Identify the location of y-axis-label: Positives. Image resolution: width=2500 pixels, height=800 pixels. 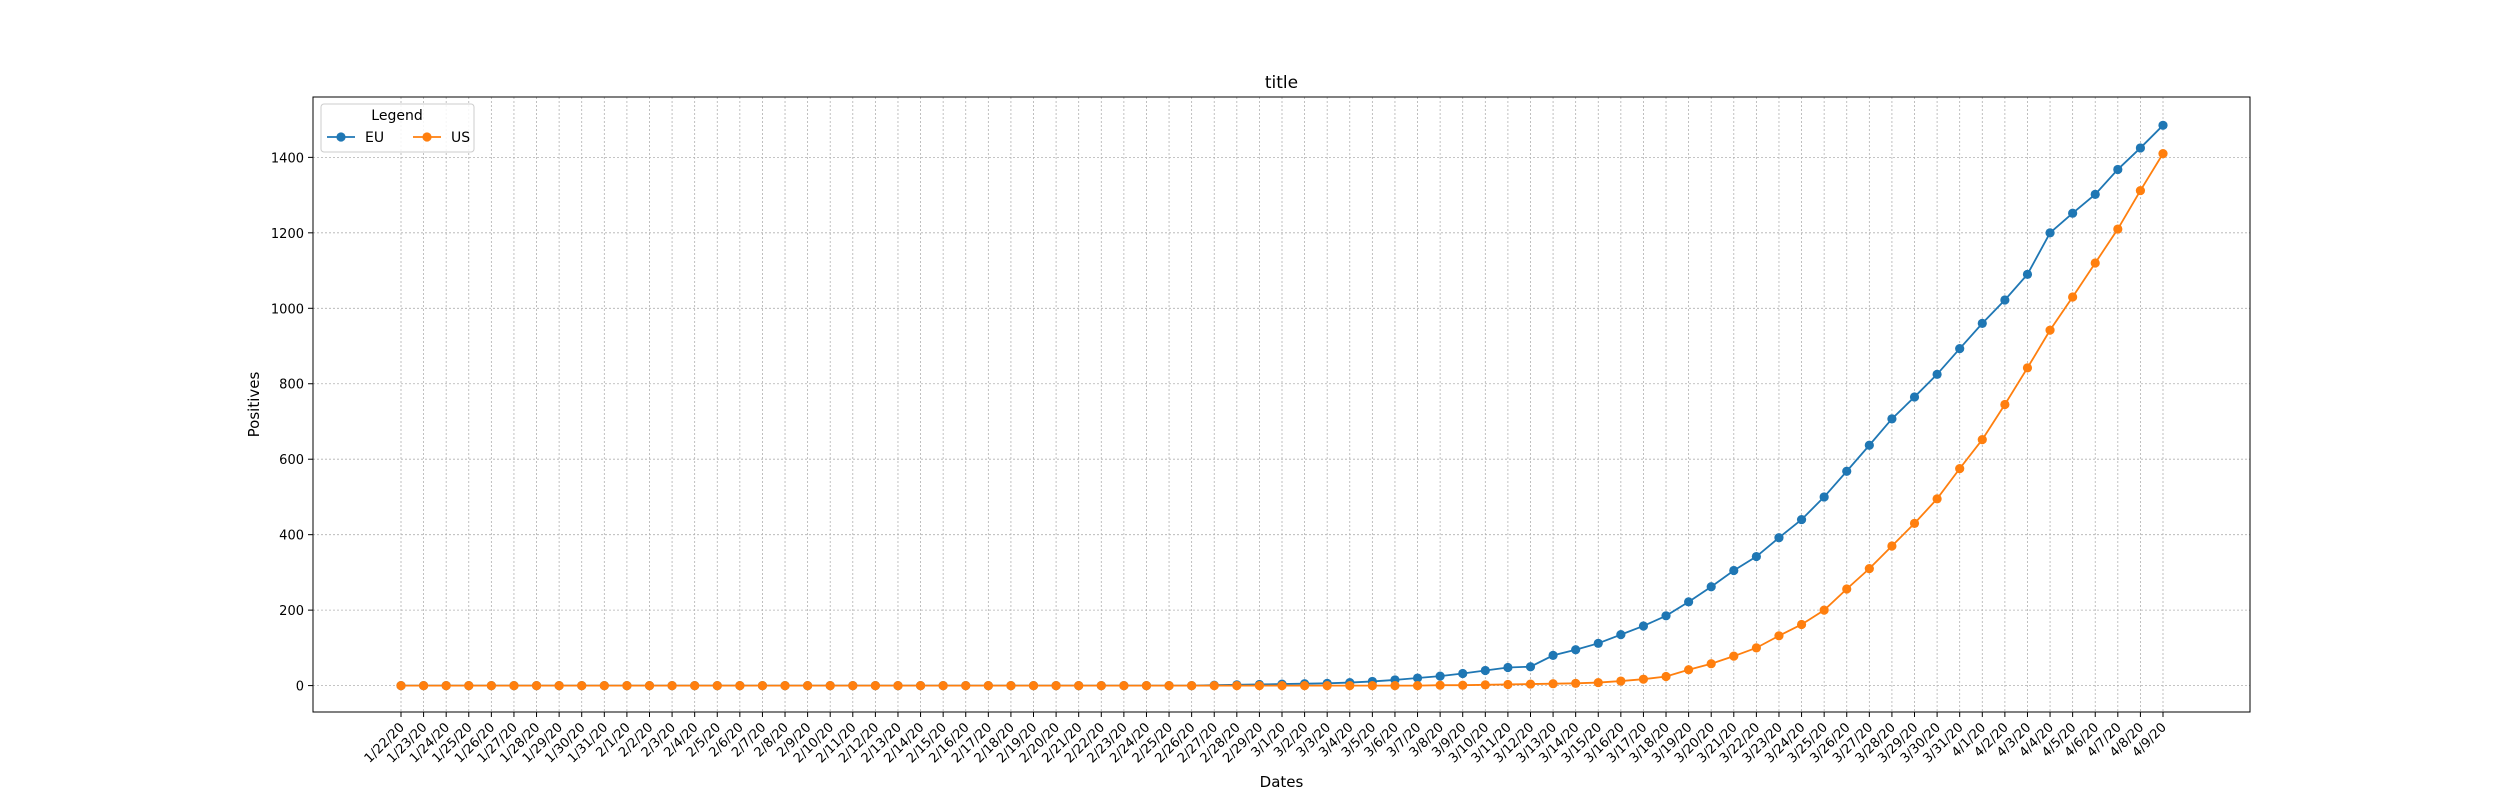
(254, 404).